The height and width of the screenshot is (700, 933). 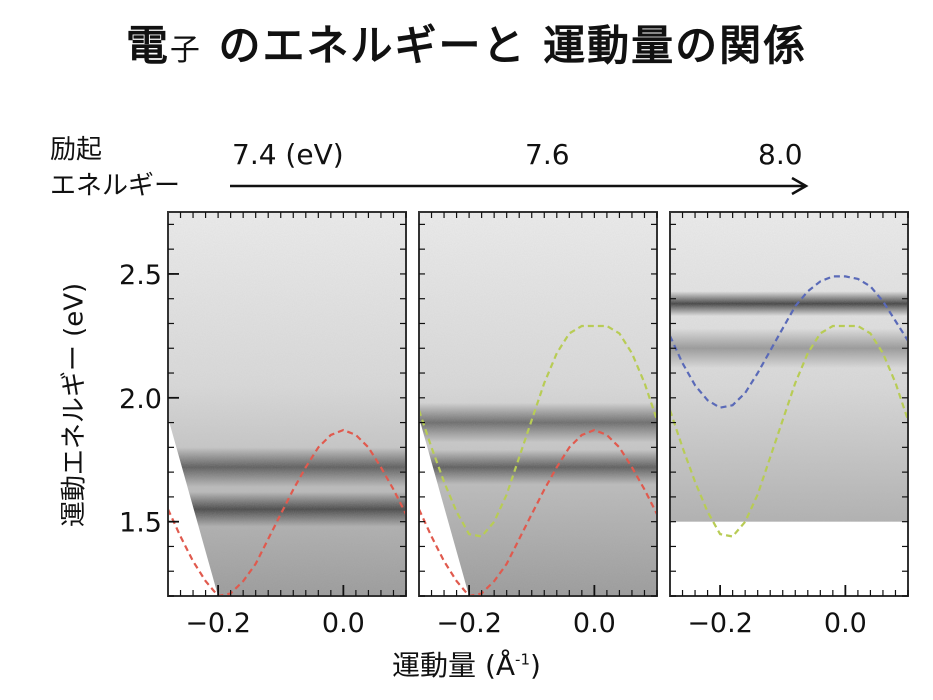 I want to click on y-axis-label: 運動エネルギー (eV), so click(x=74, y=405).